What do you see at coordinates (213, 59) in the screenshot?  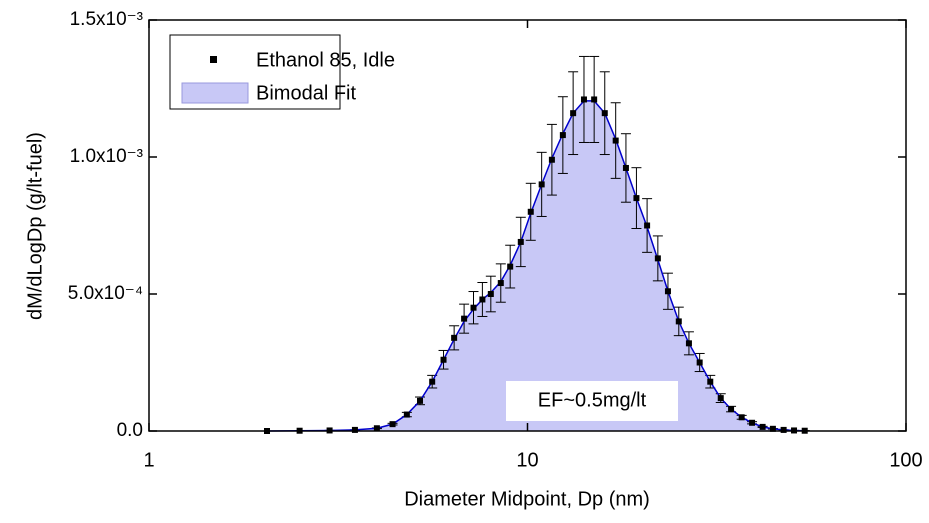 I see `legend-marker` at bounding box center [213, 59].